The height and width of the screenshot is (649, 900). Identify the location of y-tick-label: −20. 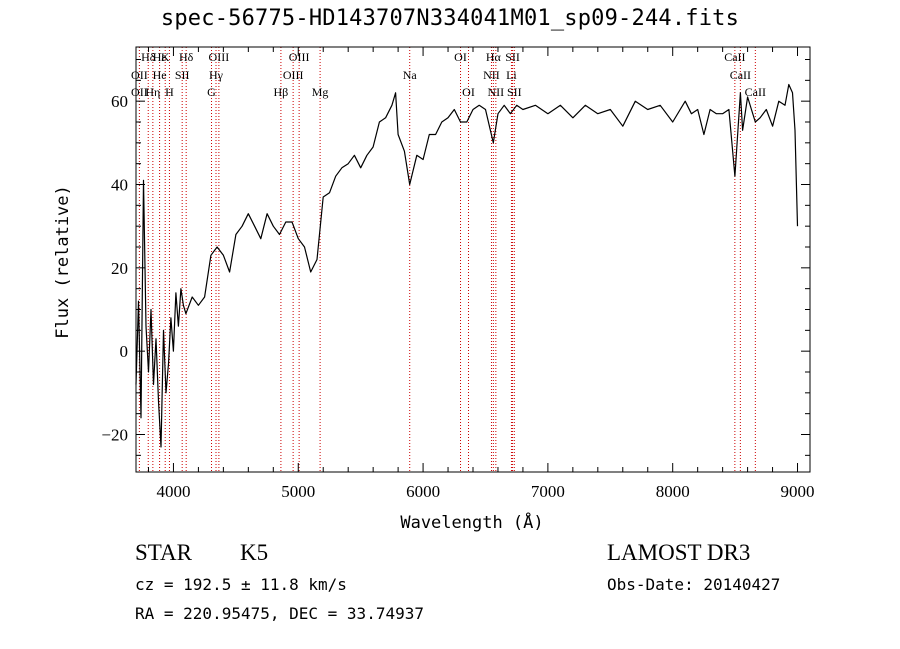
(114, 435).